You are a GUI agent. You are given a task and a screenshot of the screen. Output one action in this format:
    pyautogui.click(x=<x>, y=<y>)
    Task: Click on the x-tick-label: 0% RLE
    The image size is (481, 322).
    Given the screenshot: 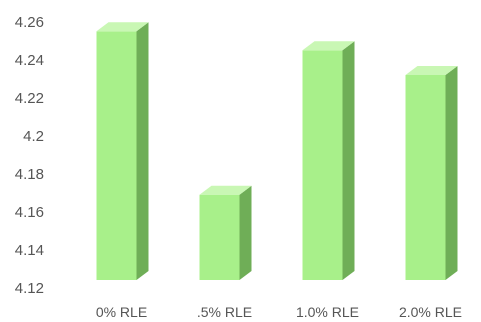 What is the action you would take?
    pyautogui.click(x=121, y=312)
    